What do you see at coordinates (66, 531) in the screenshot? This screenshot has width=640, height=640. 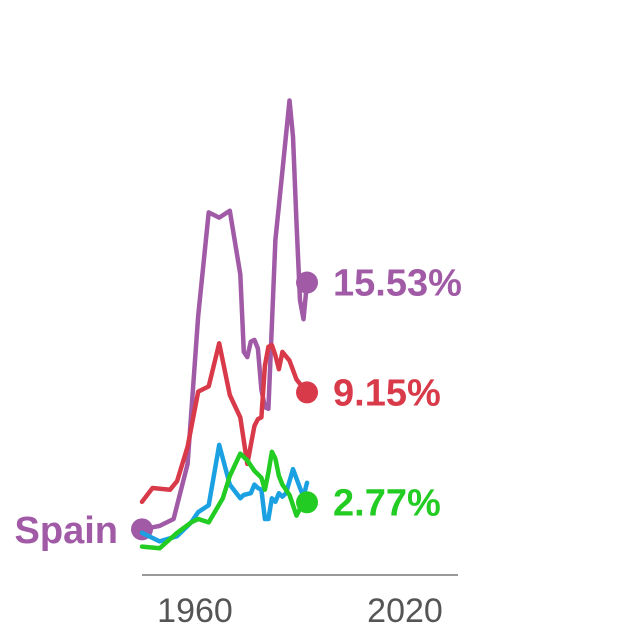 I see `start-label-spain: Spain` at bounding box center [66, 531].